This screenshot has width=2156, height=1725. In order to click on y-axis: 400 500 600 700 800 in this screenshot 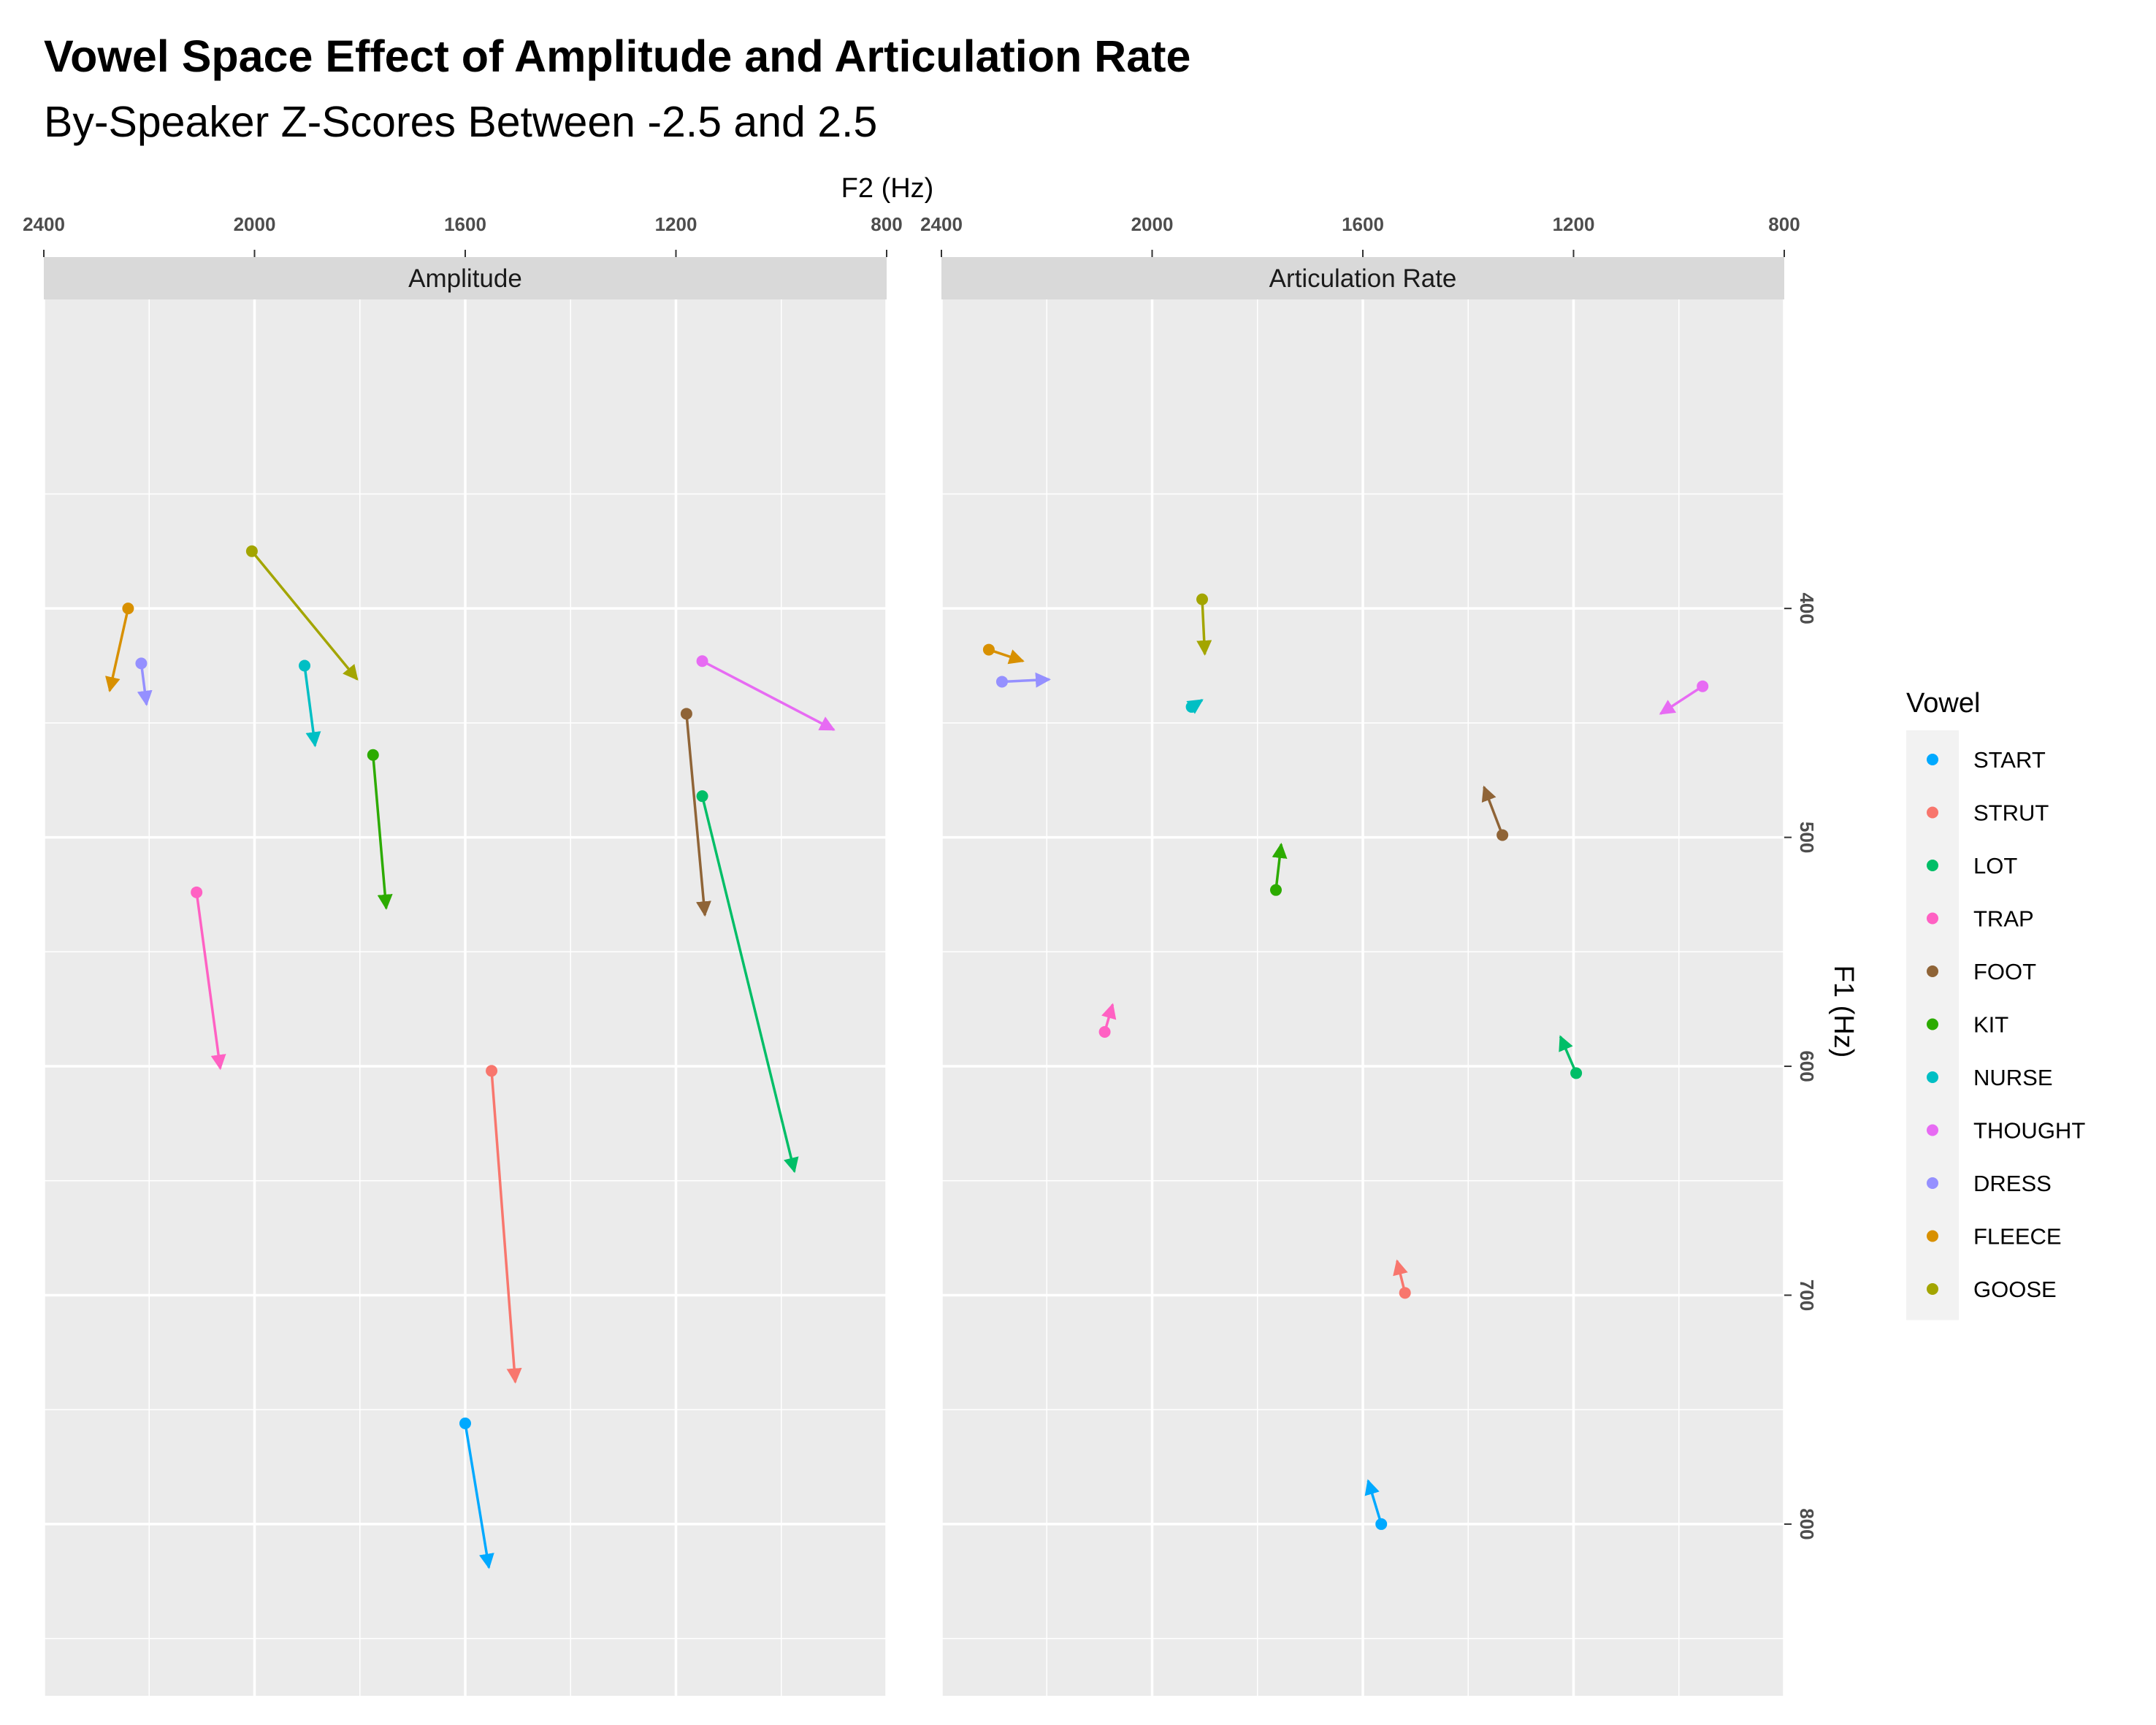, I will do `click(1801, 1066)`.